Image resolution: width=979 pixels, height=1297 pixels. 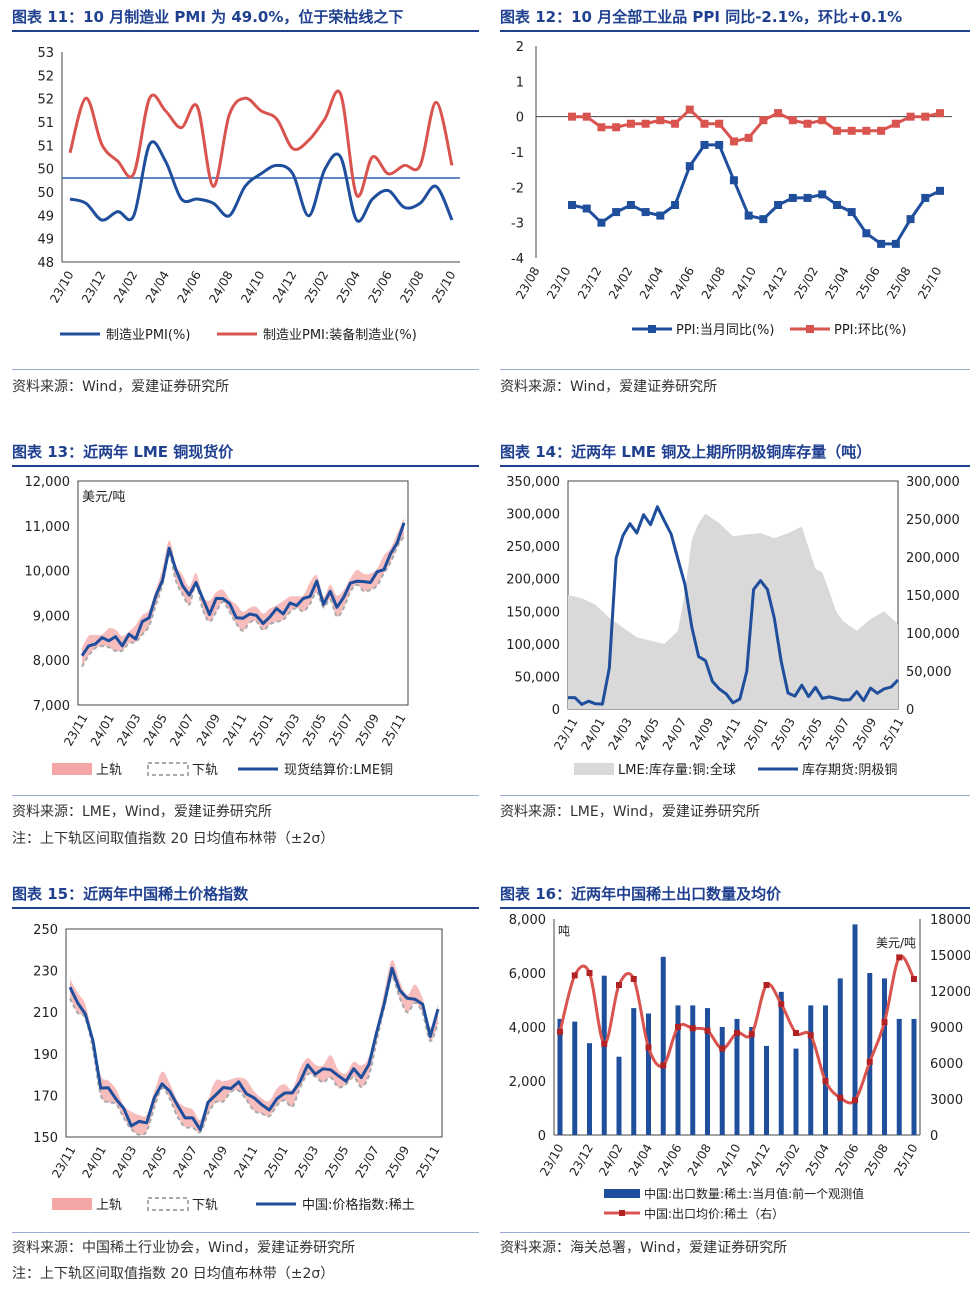 I want to click on series-line-main, so click(x=243, y=589).